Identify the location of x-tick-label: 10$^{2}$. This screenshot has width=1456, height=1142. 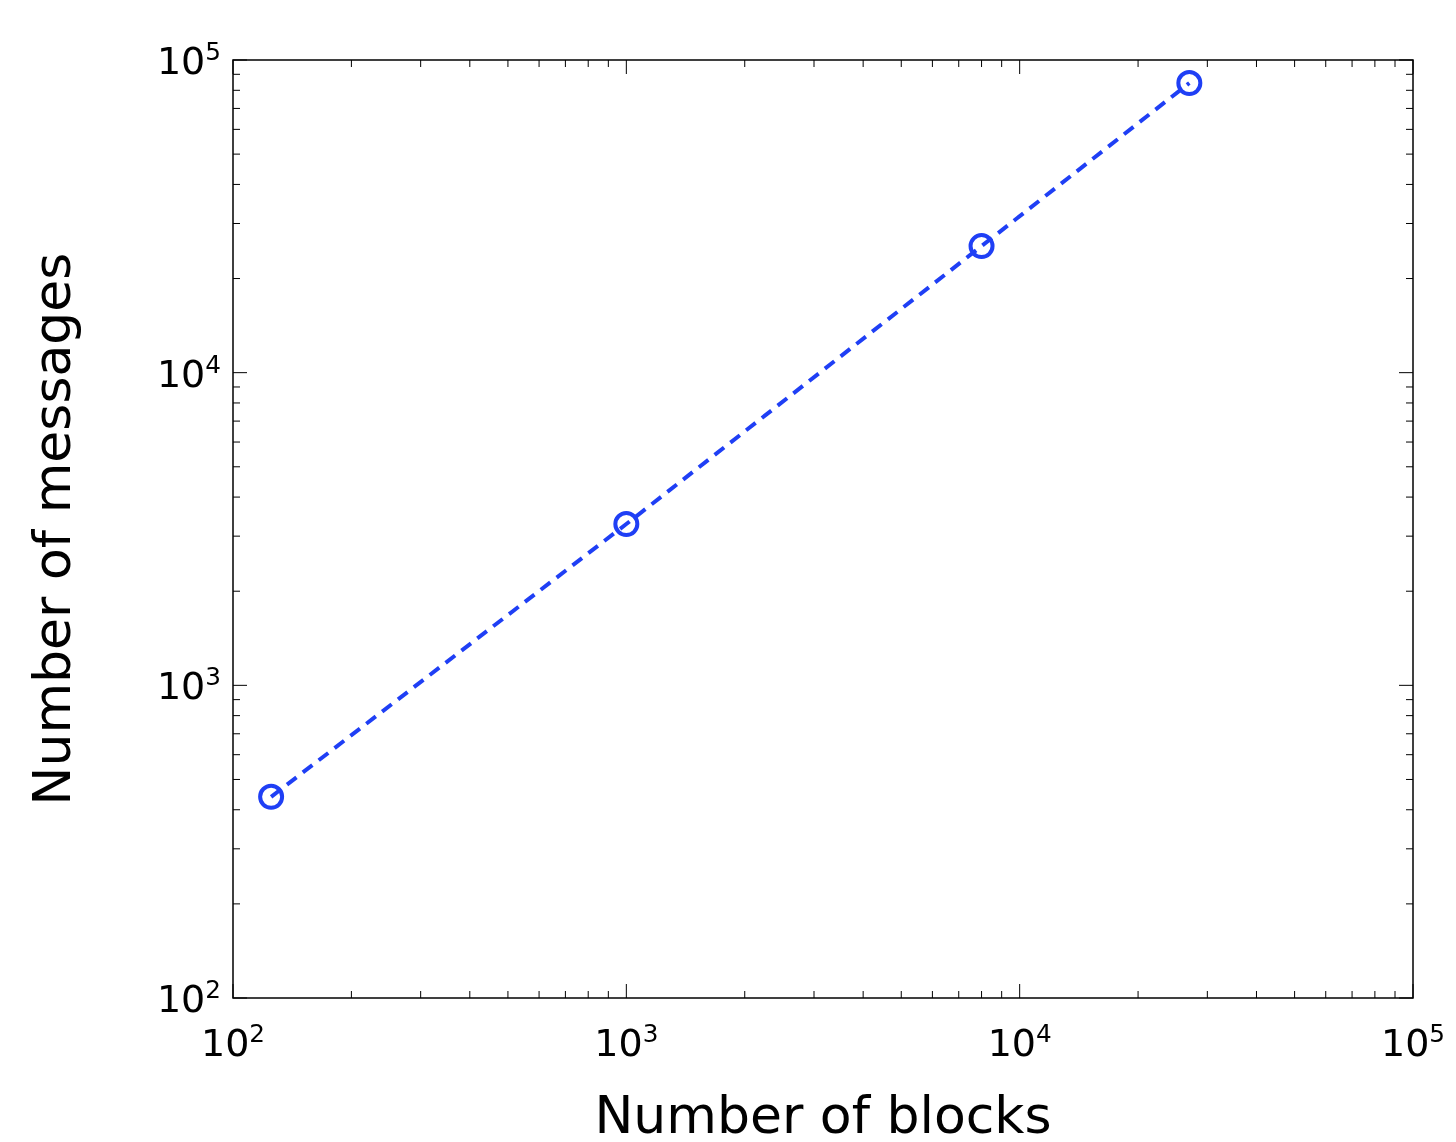
(233, 1041).